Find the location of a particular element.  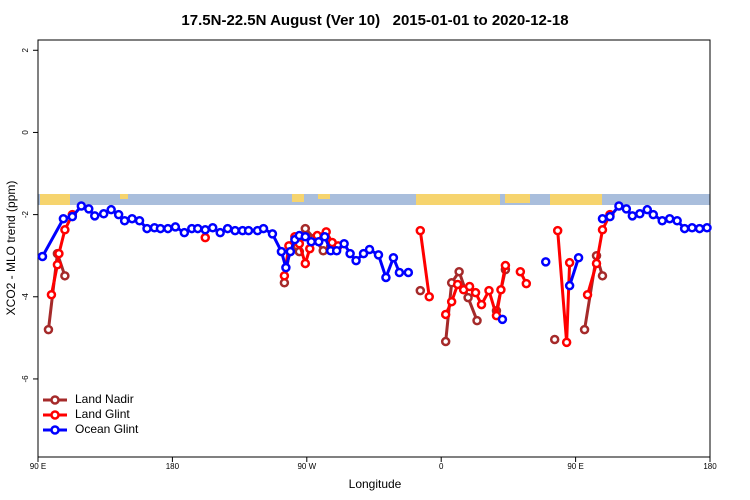

legend-item: Ocean Glint is located at coordinates (91, 429).